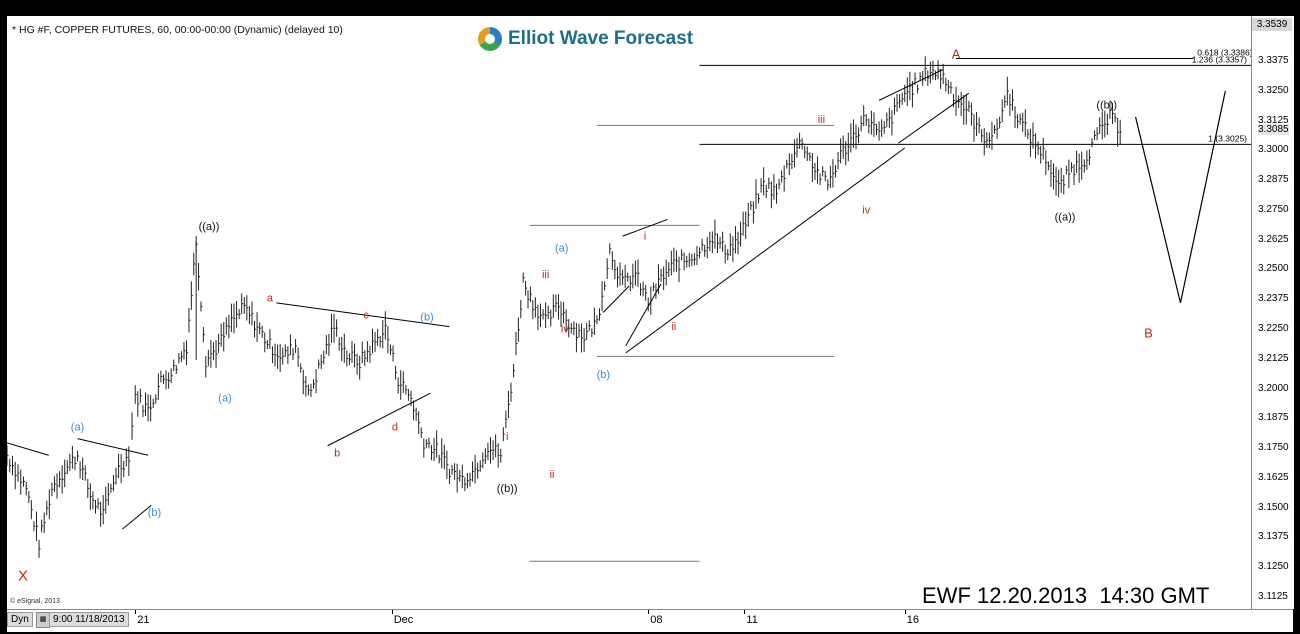 The height and width of the screenshot is (634, 1300). What do you see at coordinates (1273, 239) in the screenshot?
I see `y-tick-label: 3.2625` at bounding box center [1273, 239].